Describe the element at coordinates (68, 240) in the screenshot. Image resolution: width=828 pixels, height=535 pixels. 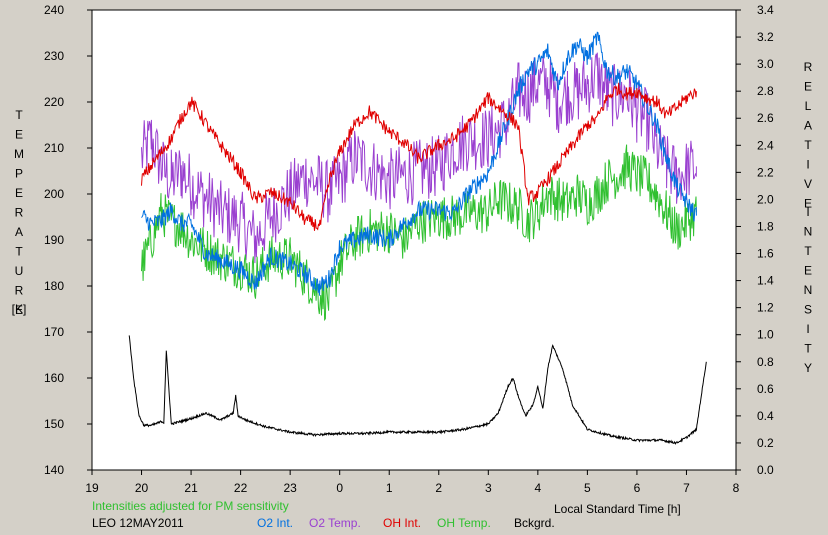
I see `left-axis-ticks: 140 150 160 170 180 190 200 210 220 230 240` at that location.